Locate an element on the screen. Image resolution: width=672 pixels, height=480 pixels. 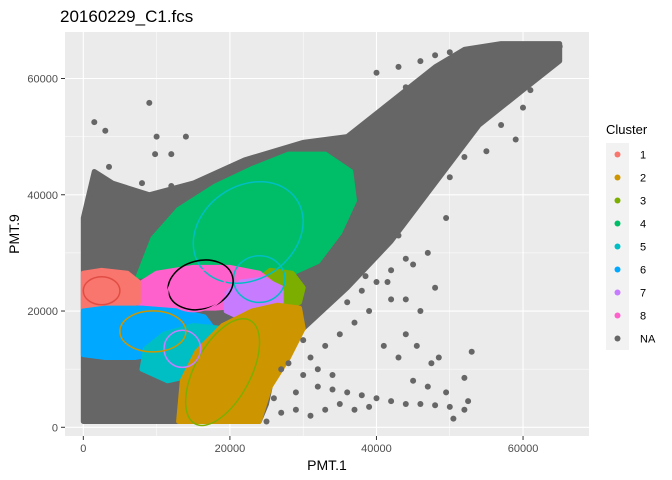
cluster-4-ellipse is located at coordinates (248, 232).